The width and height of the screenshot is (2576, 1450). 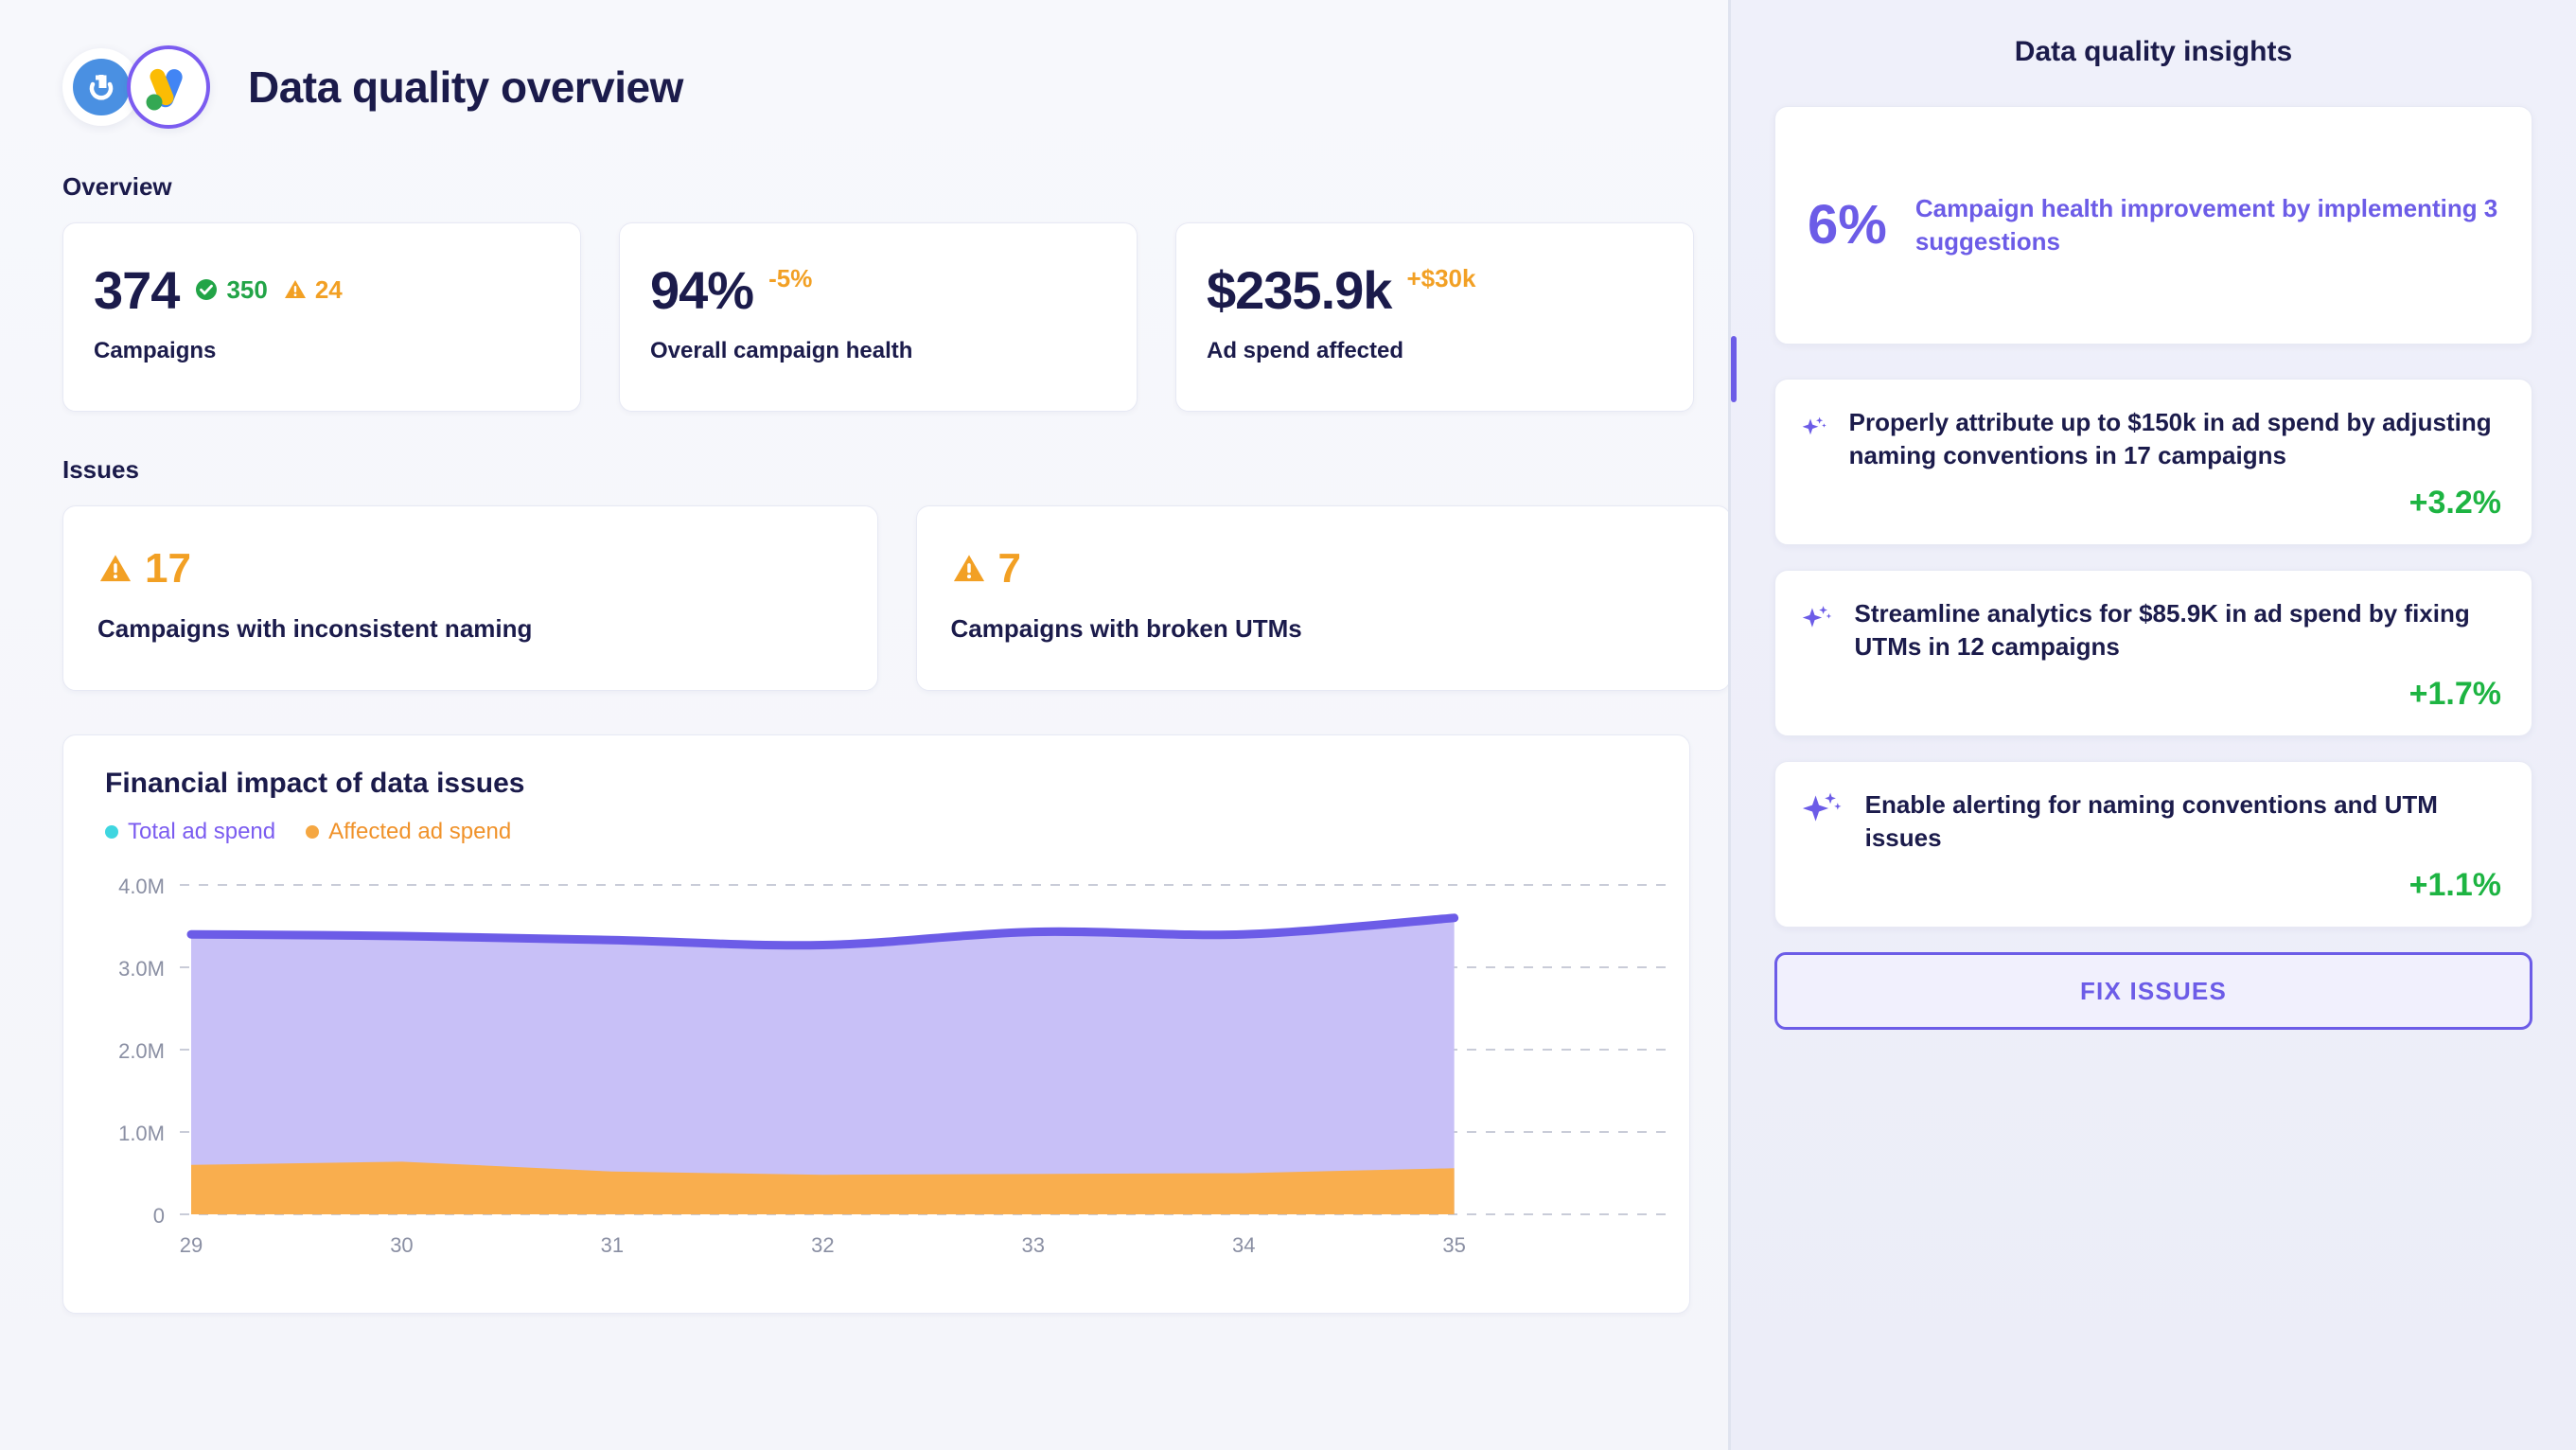 What do you see at coordinates (101, 87) in the screenshot?
I see `improvado-logo-icon` at bounding box center [101, 87].